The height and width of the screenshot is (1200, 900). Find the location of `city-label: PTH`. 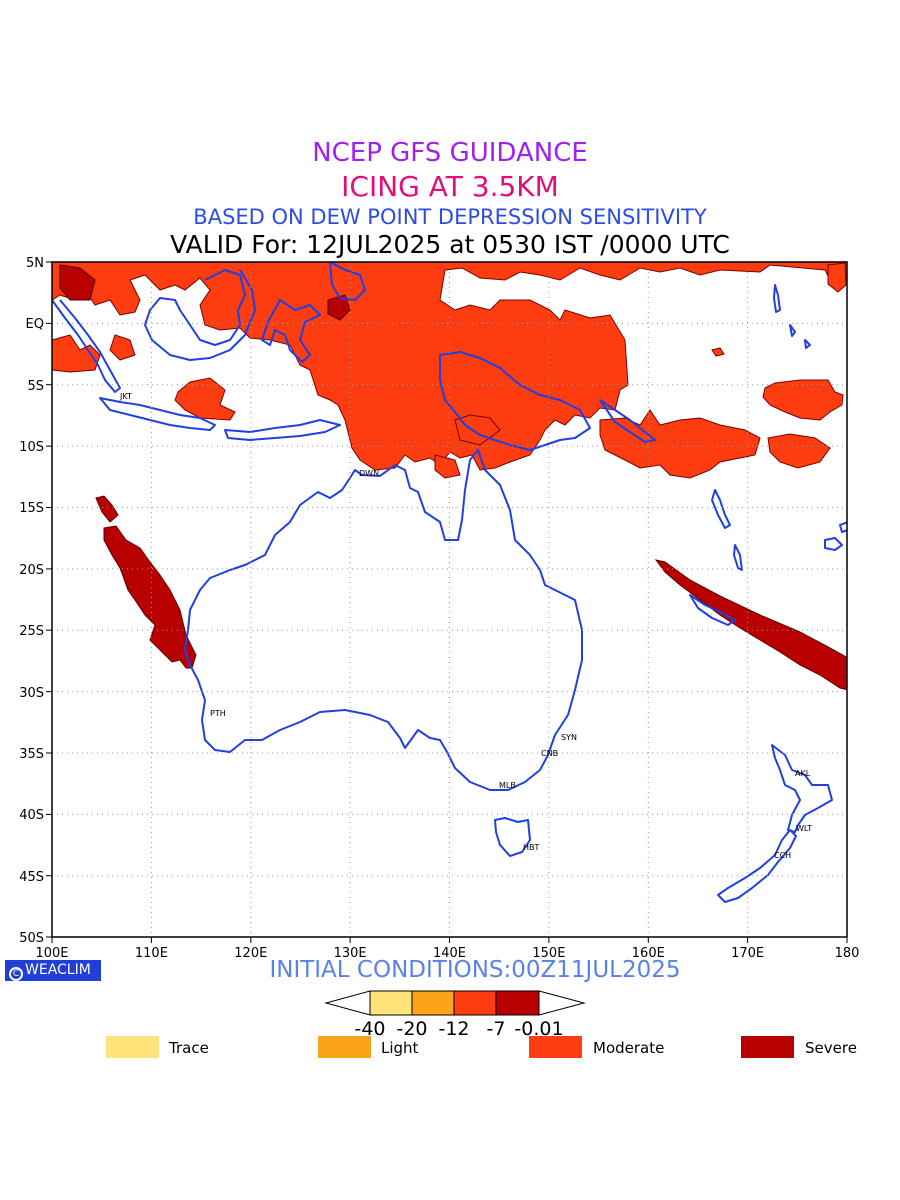

city-label: PTH is located at coordinates (218, 713).